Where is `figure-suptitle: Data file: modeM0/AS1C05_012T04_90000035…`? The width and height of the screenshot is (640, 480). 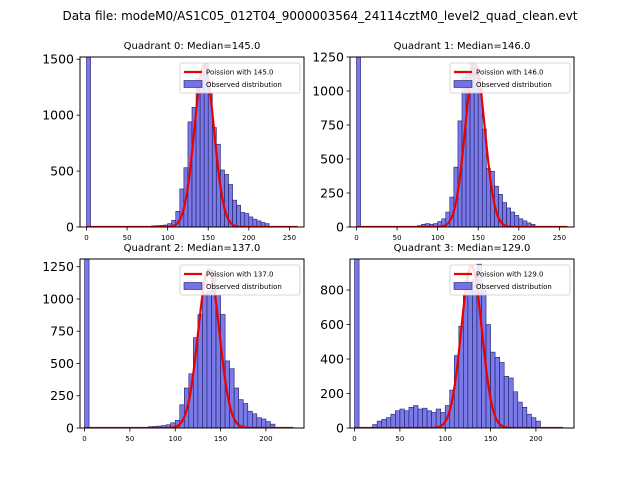
figure-suptitle: Data file: modeM0/AS1C05_012T04_90000035… is located at coordinates (319, 16).